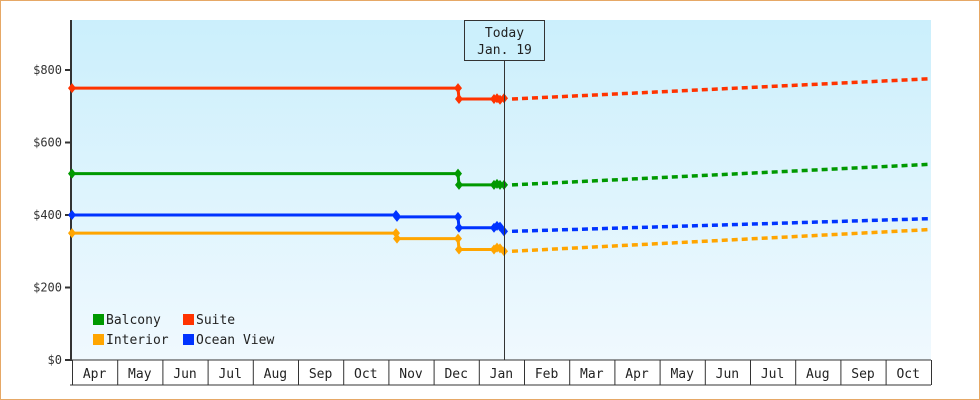  What do you see at coordinates (504, 33) in the screenshot?
I see `today-label: Today` at bounding box center [504, 33].